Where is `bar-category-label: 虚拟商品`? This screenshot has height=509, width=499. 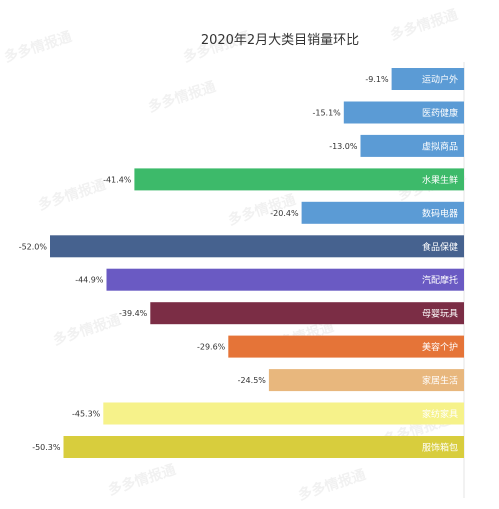
bar-category-label: 虚拟商品 is located at coordinates (440, 146).